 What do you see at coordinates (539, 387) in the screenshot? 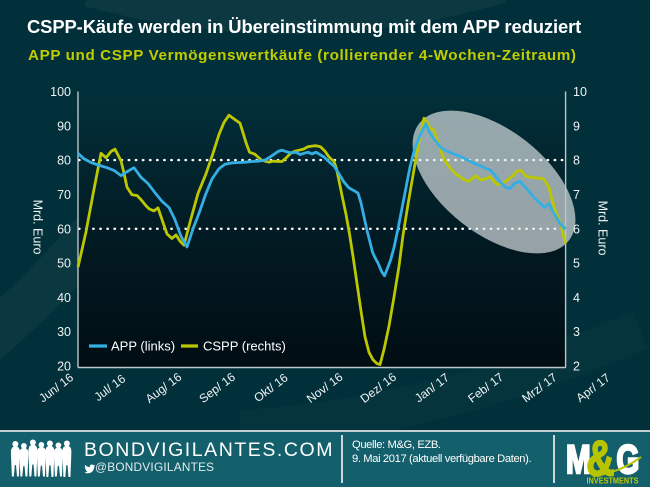
I see `svg-text: Mrz/ 17` at bounding box center [539, 387].